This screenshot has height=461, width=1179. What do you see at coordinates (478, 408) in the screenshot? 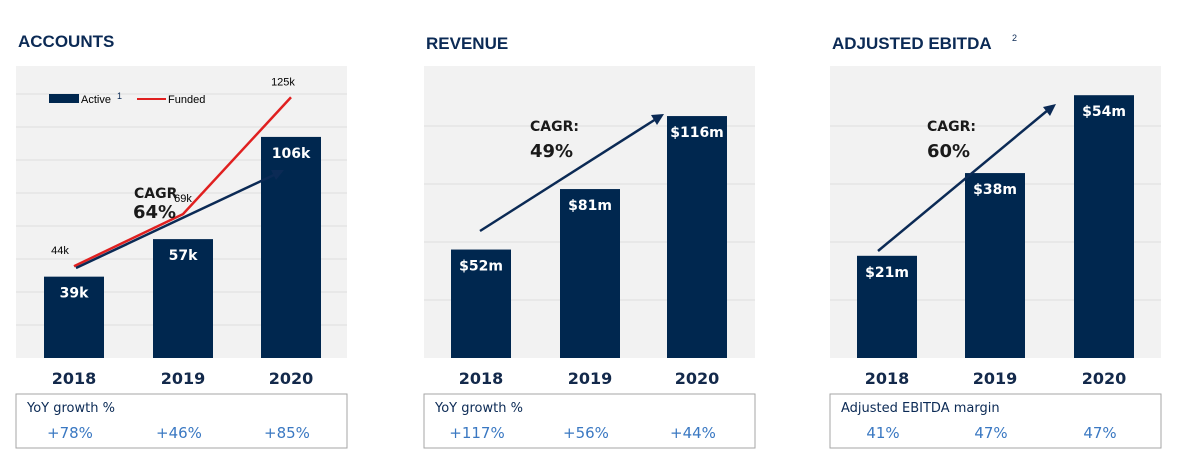
I see `revenue-growth-title: YoY growth %` at bounding box center [478, 408].